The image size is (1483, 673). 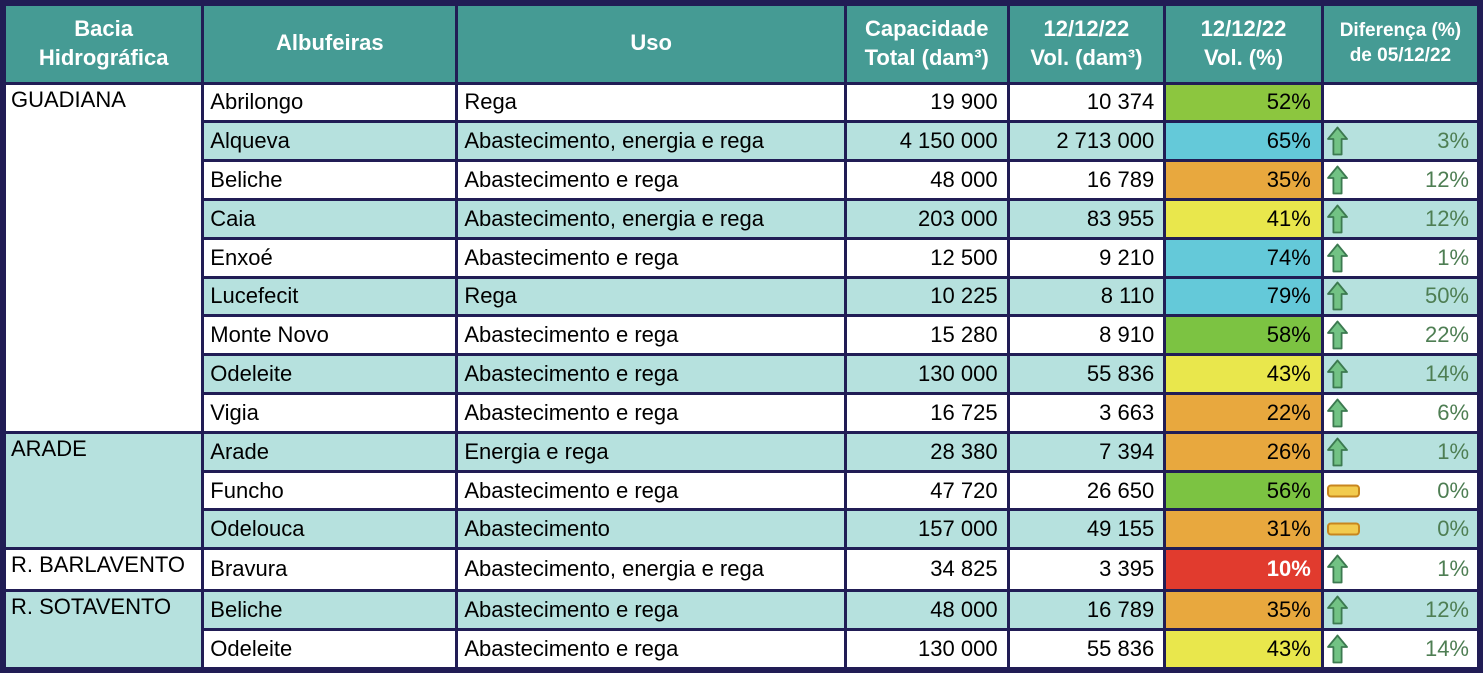 What do you see at coordinates (651, 451) in the screenshot?
I see `use-cell: Energia e rega` at bounding box center [651, 451].